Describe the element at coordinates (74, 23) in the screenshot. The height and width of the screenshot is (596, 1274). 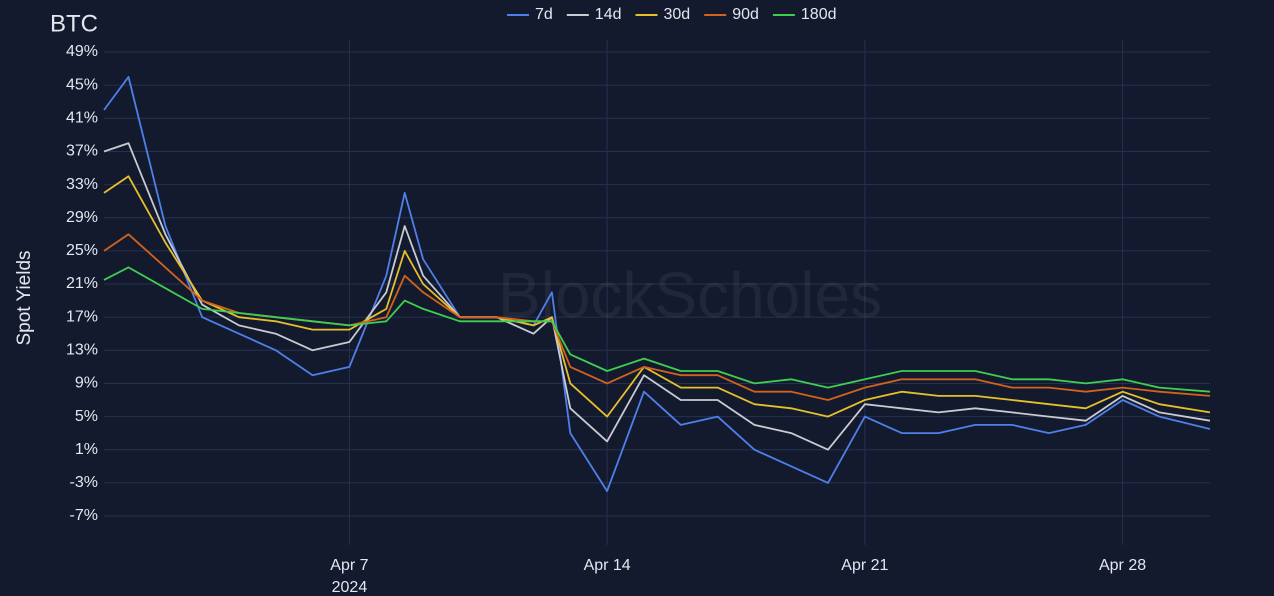
I see `chart-title: BTC` at that location.